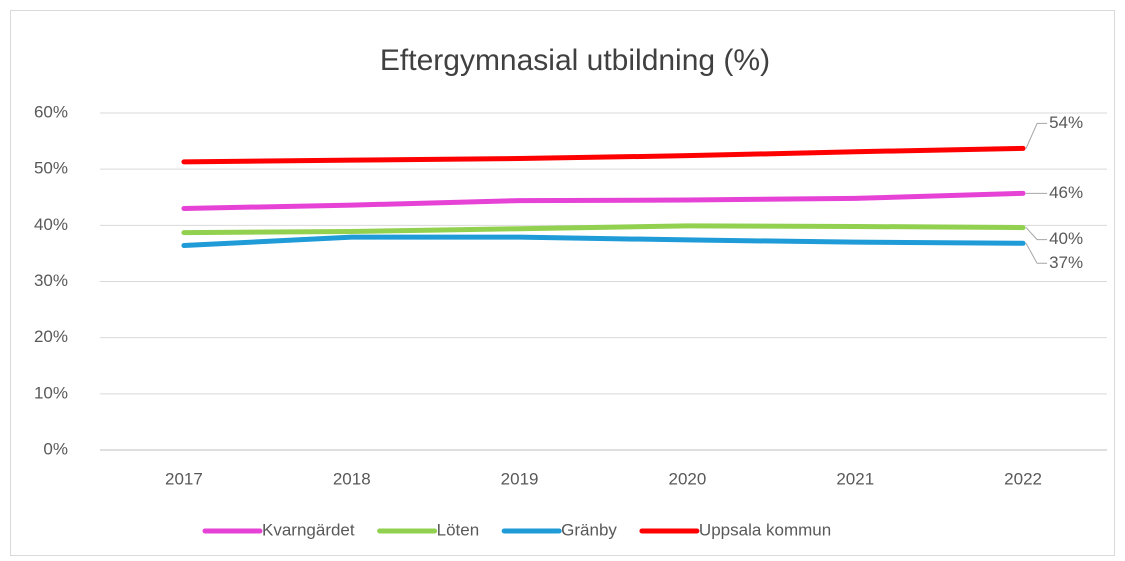  I want to click on y-tick-label: 10%, so click(51, 392).